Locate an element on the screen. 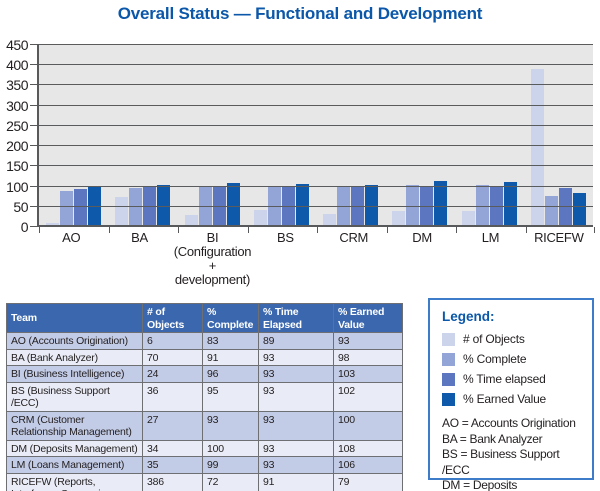  table-row: BI (Business Intelligence) 24 96 93 103 is located at coordinates (204, 374).